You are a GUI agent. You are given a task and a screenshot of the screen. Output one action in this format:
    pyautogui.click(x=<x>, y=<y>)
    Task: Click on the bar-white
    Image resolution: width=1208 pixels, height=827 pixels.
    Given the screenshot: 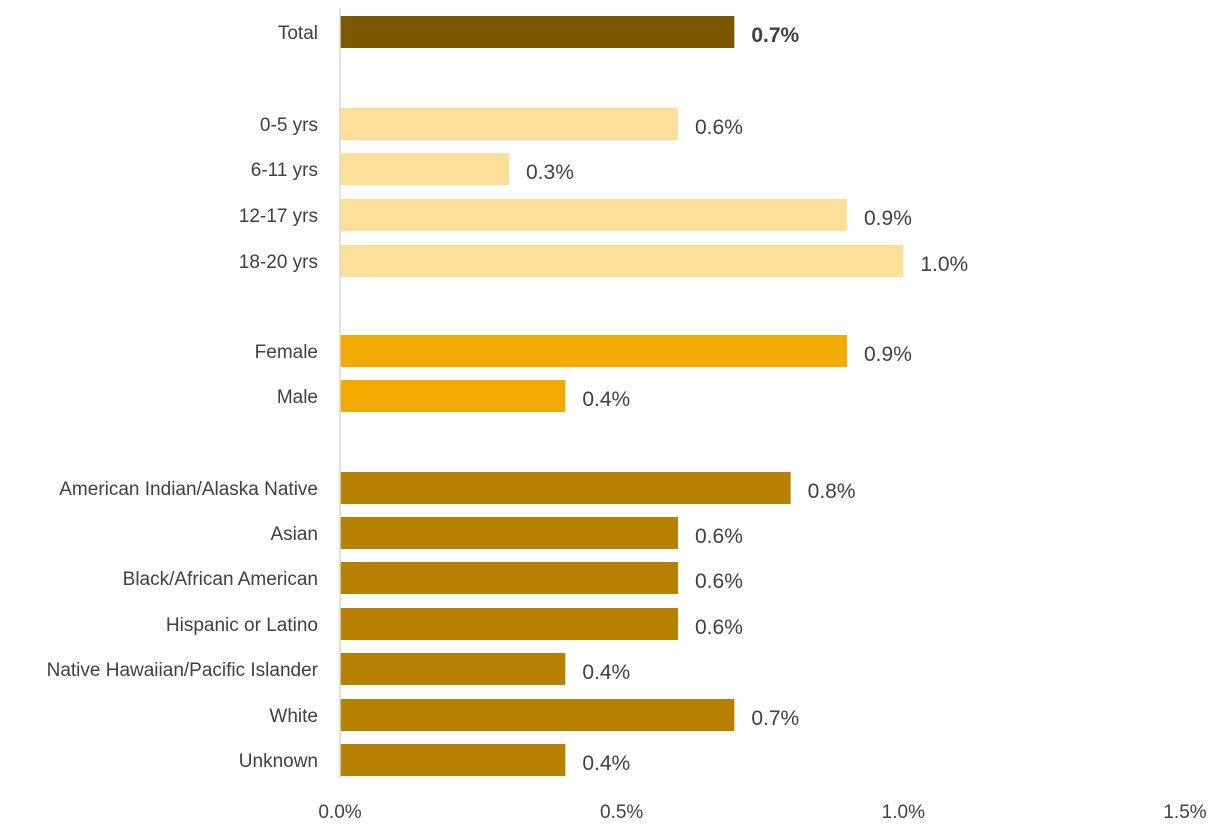 What is the action you would take?
    pyautogui.click(x=537, y=715)
    